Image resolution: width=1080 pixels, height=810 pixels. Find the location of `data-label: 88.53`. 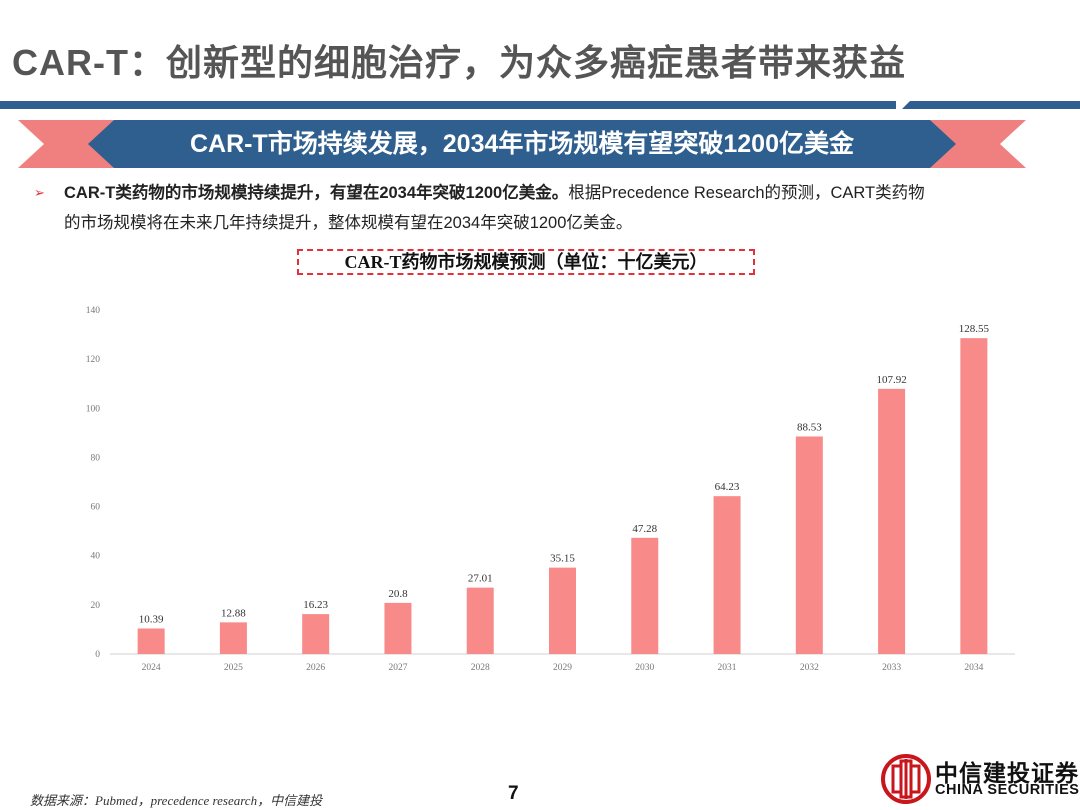

data-label: 88.53 is located at coordinates (809, 427).